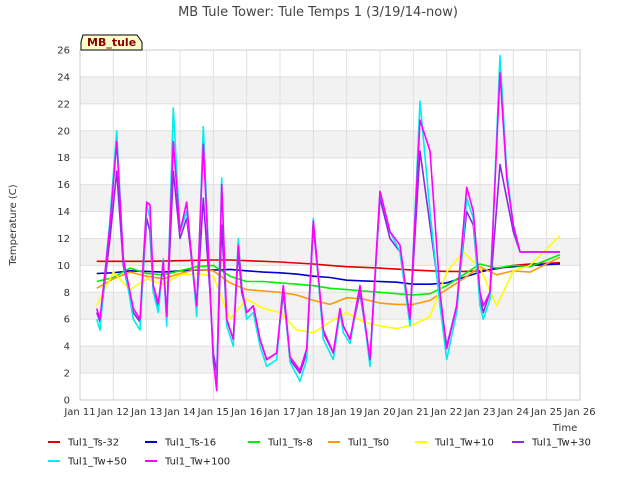 The image size is (640, 480). I want to click on y-tick-label: 12, so click(63, 239).